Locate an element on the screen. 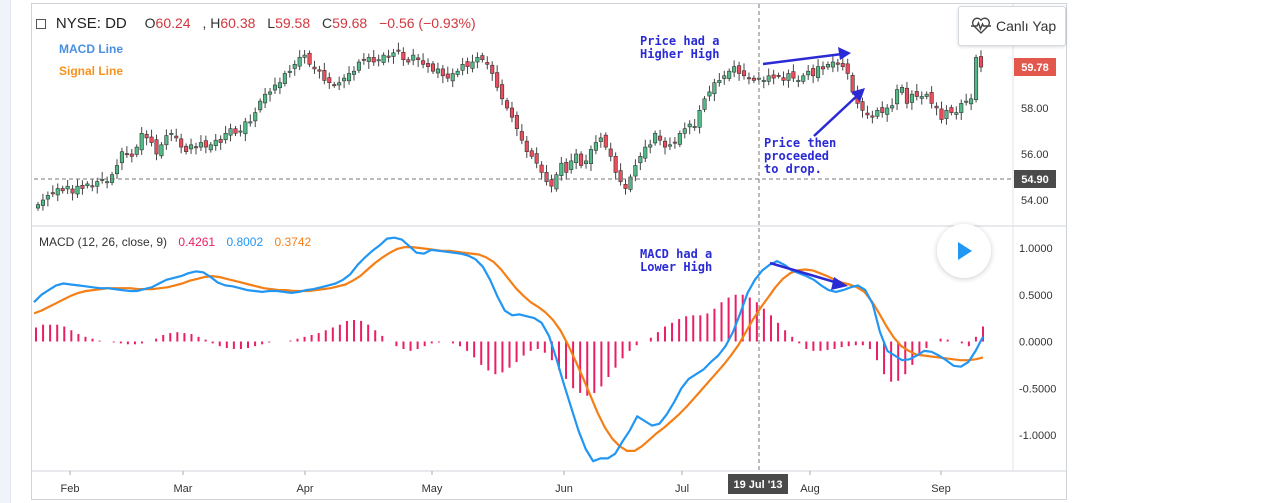 The image size is (1280, 503). last-price-tag is located at coordinates (1035, 67).